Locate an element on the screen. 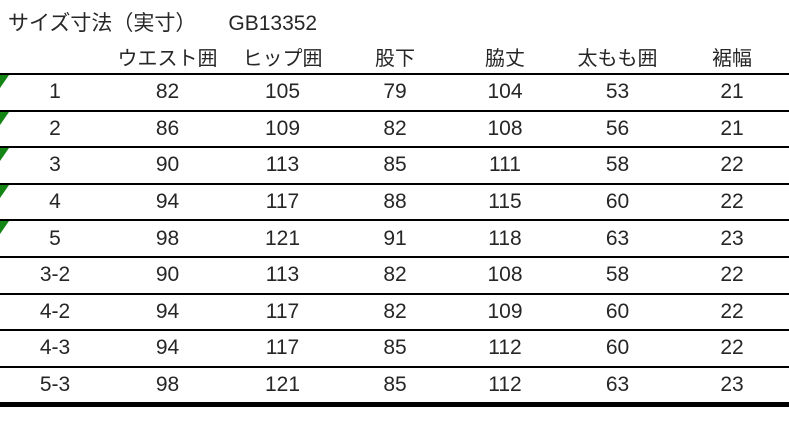  table-row: 1 82 105 79 104 53 21 is located at coordinates (394, 93).